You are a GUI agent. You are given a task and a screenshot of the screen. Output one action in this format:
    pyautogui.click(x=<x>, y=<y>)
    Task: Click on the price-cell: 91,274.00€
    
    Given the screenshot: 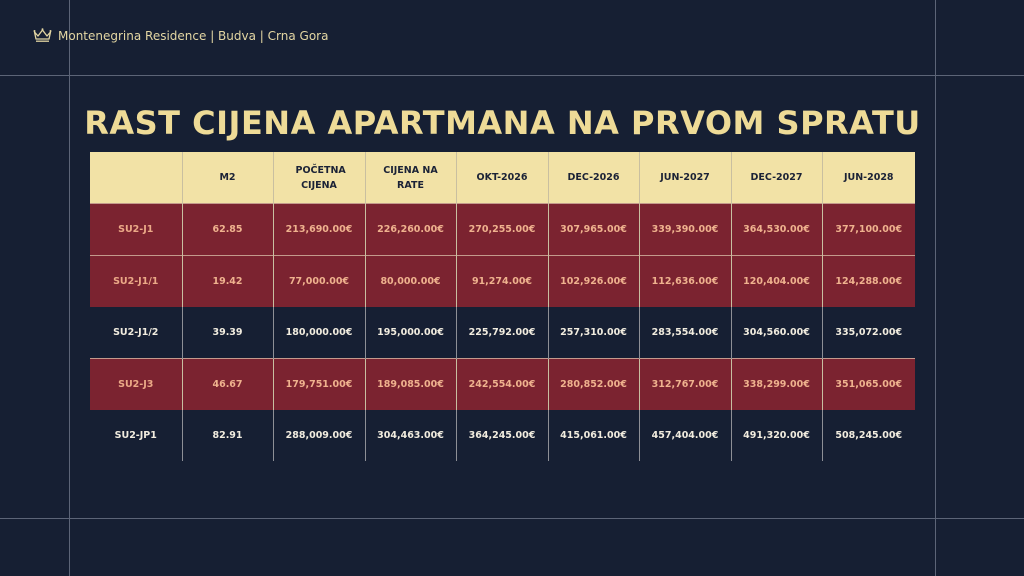 What is the action you would take?
    pyautogui.click(x=501, y=281)
    